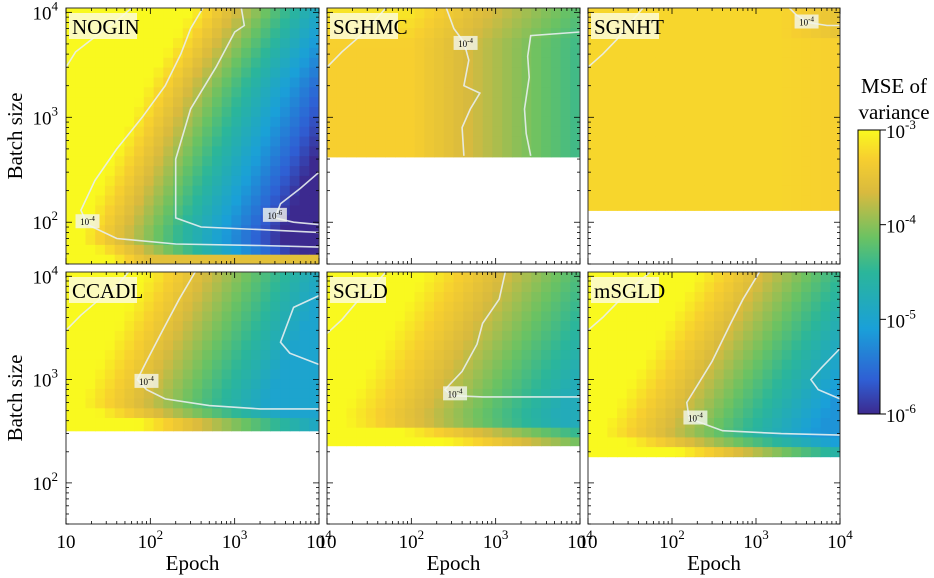 The height and width of the screenshot is (578, 934). I want to click on x-tick-label: 102, so click(412, 540).